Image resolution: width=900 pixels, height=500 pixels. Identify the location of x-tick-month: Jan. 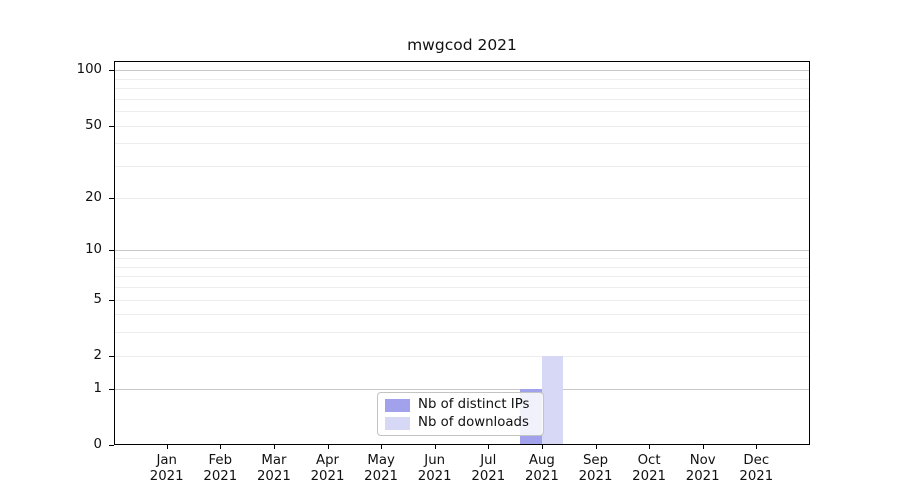
(166, 460).